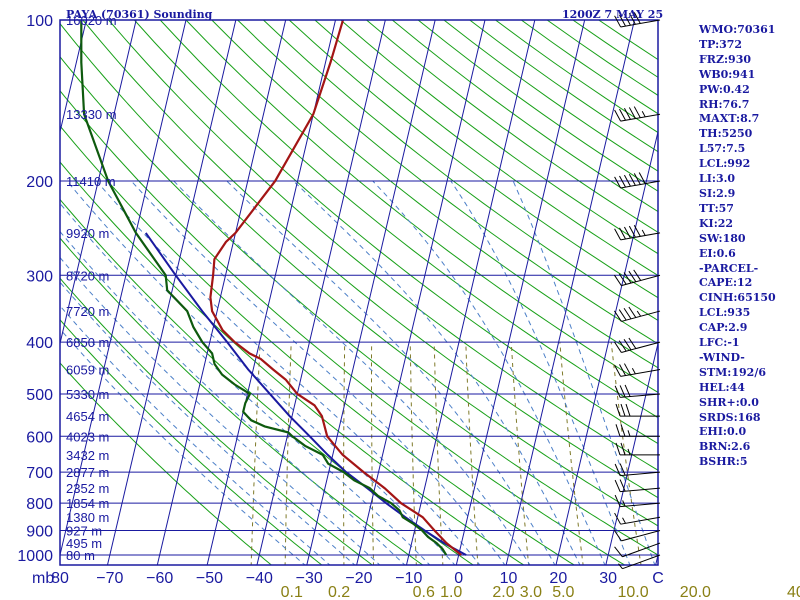  I want to click on temperature-tick-label: −20, so click(358, 578).